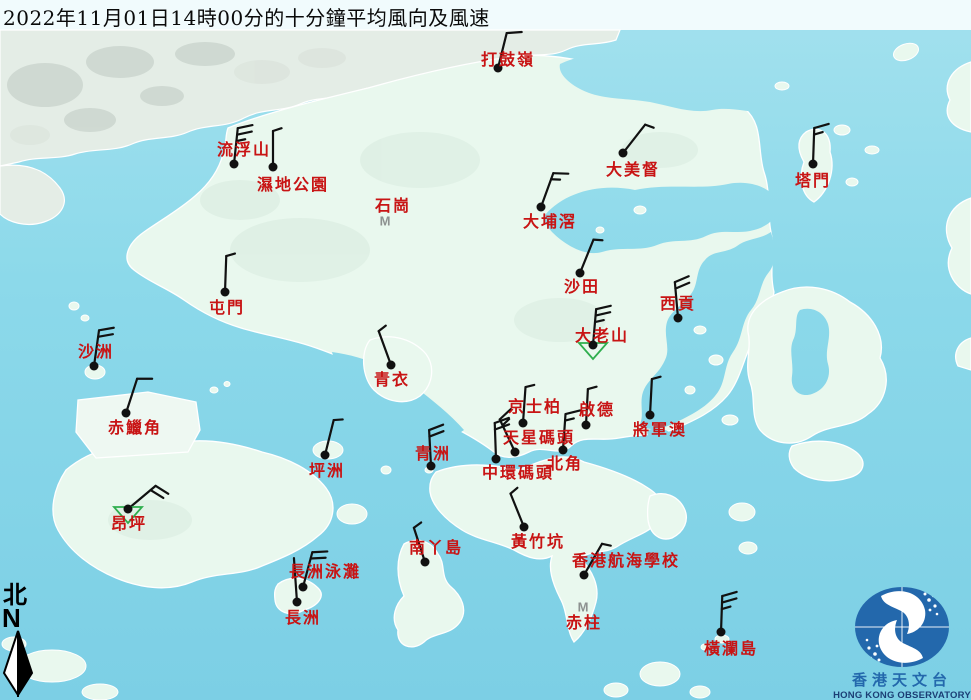 The width and height of the screenshot is (971, 700). Describe the element at coordinates (303, 587) in the screenshot. I see `station-dot-cheung-chau-beach` at that location.